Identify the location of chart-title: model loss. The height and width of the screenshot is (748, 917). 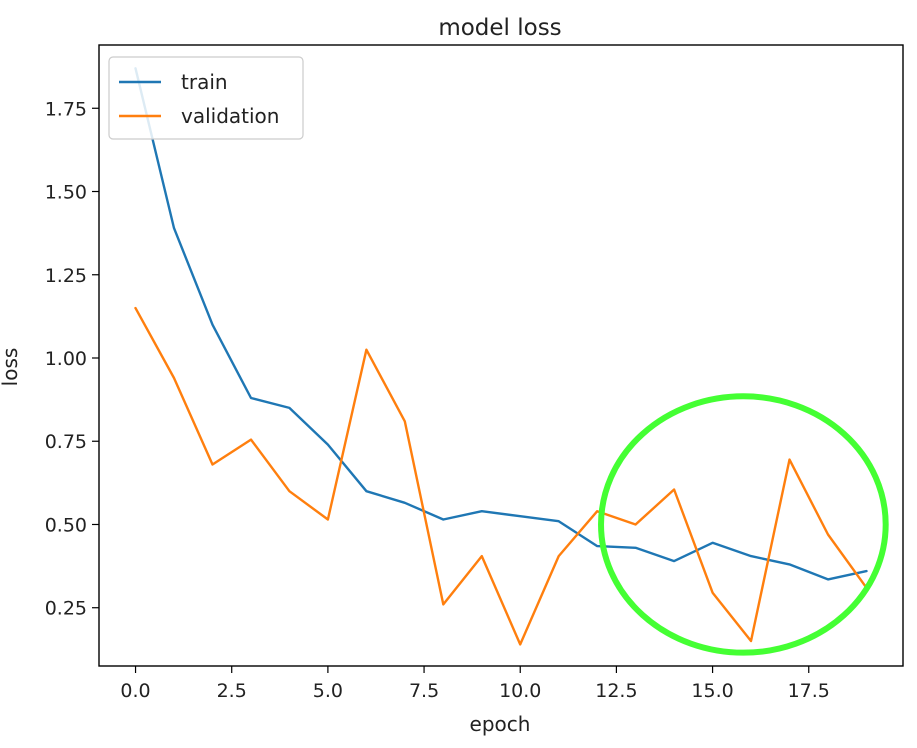
(499, 28).